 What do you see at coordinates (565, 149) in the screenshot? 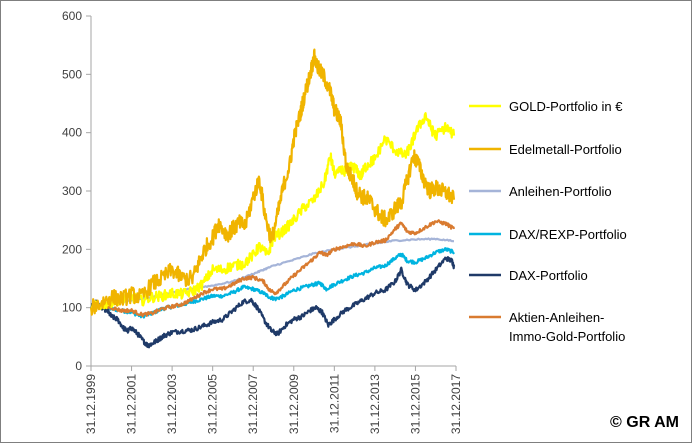
I see `legend-label: Edelmetall-Portfolio` at bounding box center [565, 149].